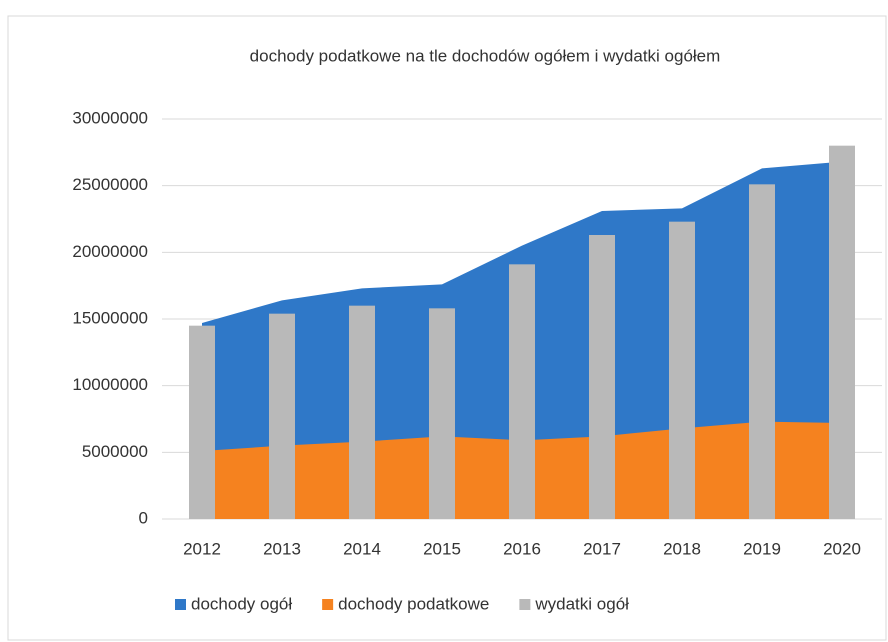  Describe the element at coordinates (581, 603) in the screenshot. I see `legend-label: wydatki ogół` at that location.